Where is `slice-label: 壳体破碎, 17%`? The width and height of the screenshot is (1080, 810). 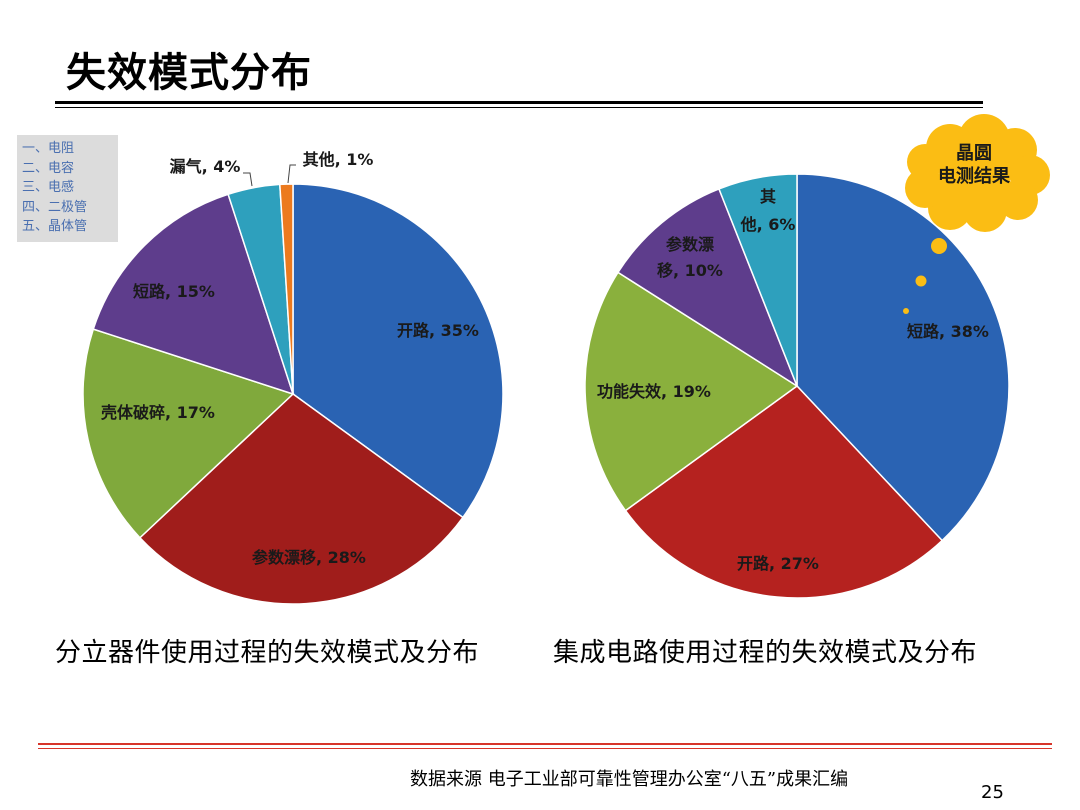
slice-label: 壳体破碎, 17% is located at coordinates (157, 412).